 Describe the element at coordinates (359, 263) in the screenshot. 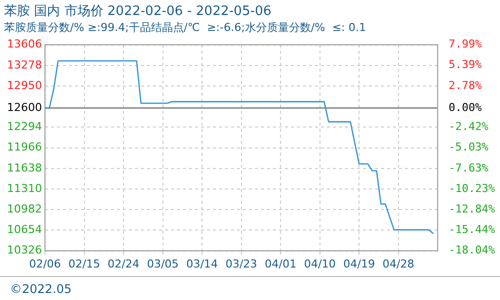

I see `x-tick-label: 04/19` at that location.